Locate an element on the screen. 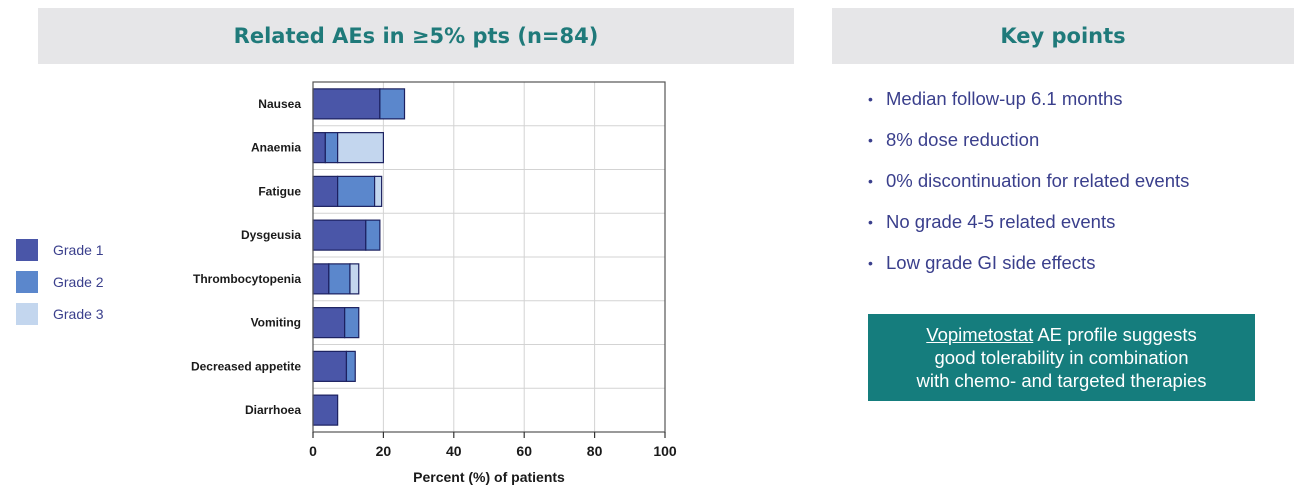 This screenshot has width=1300, height=486. key-point-text: Low grade GI side effects is located at coordinates (991, 262).